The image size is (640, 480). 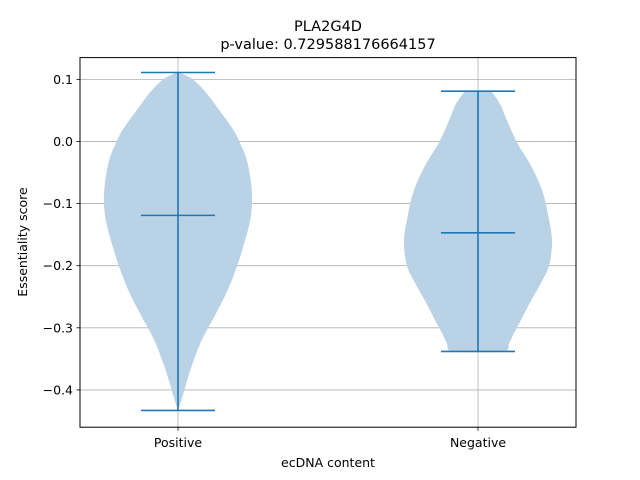 I want to click on y-tick-label: −0.3, so click(x=58, y=327).